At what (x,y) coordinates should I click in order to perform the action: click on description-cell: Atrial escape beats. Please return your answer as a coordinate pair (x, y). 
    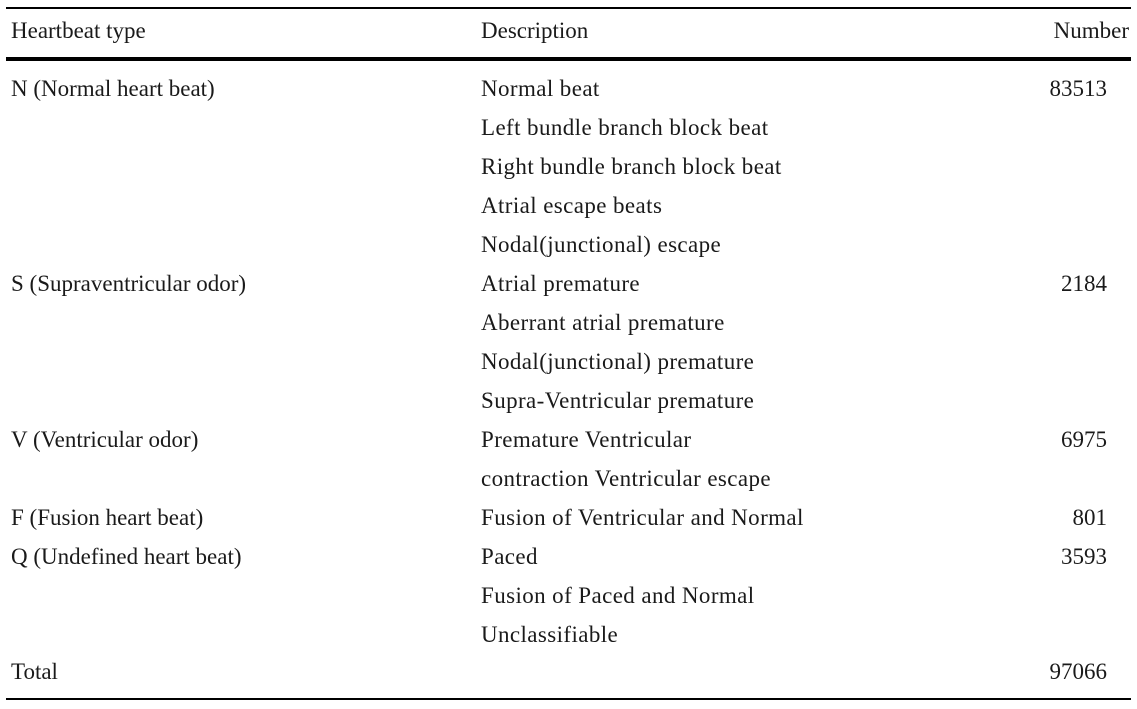
    Looking at the image, I should click on (572, 205).